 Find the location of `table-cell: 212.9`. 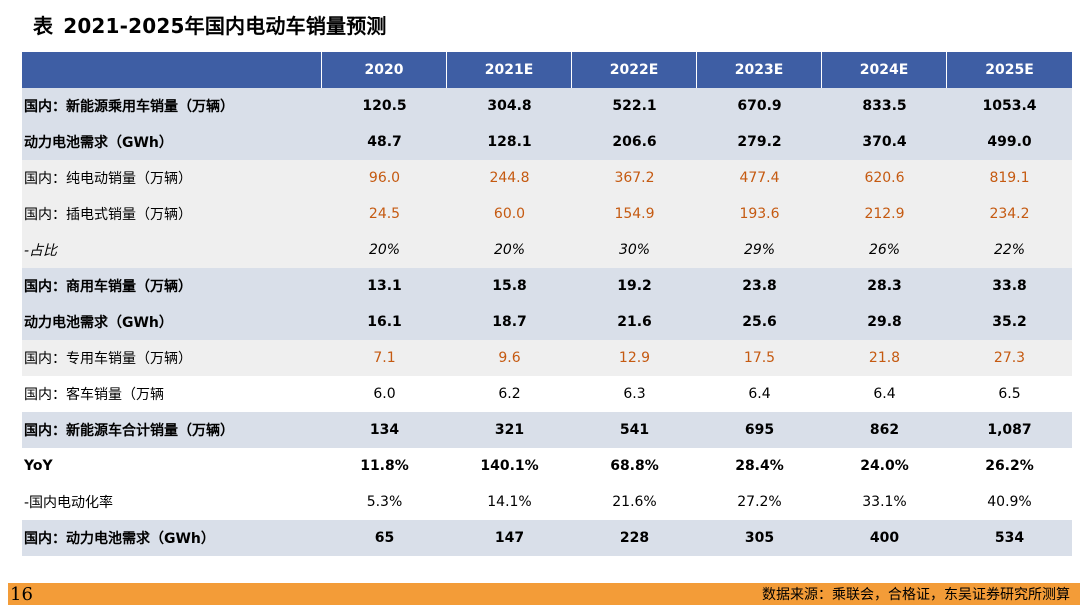

table-cell: 212.9 is located at coordinates (884, 214).